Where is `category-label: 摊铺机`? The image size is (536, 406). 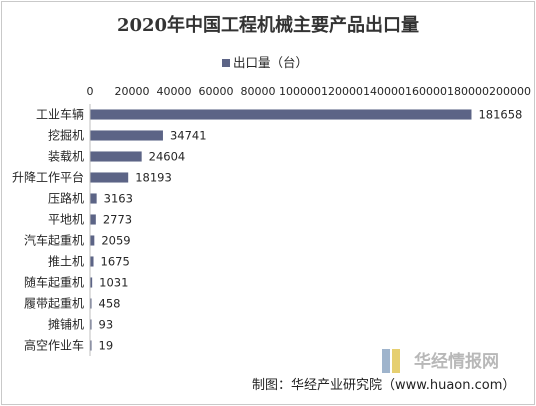
category-label: 摊铺机 is located at coordinates (66, 325).